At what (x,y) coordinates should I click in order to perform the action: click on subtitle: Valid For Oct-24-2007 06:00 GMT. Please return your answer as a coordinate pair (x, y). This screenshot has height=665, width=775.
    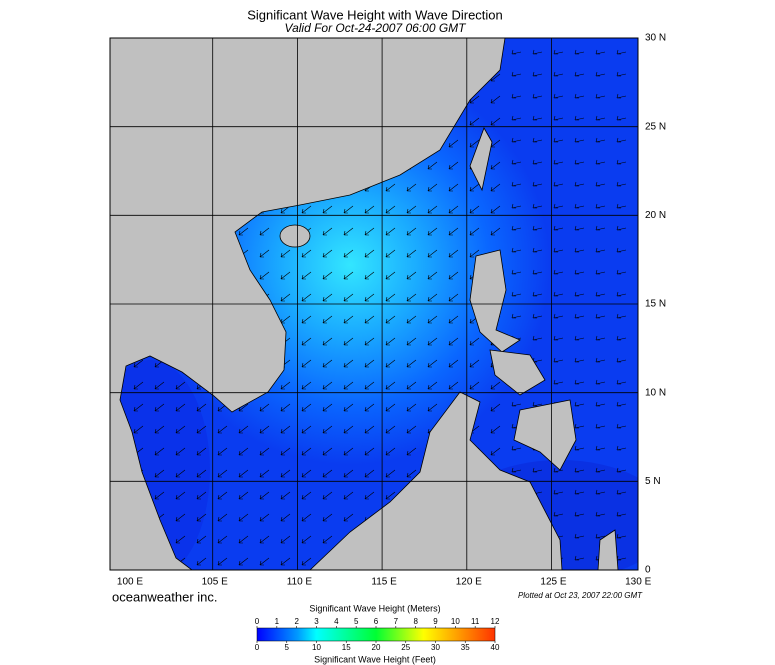
    Looking at the image, I should click on (376, 28).